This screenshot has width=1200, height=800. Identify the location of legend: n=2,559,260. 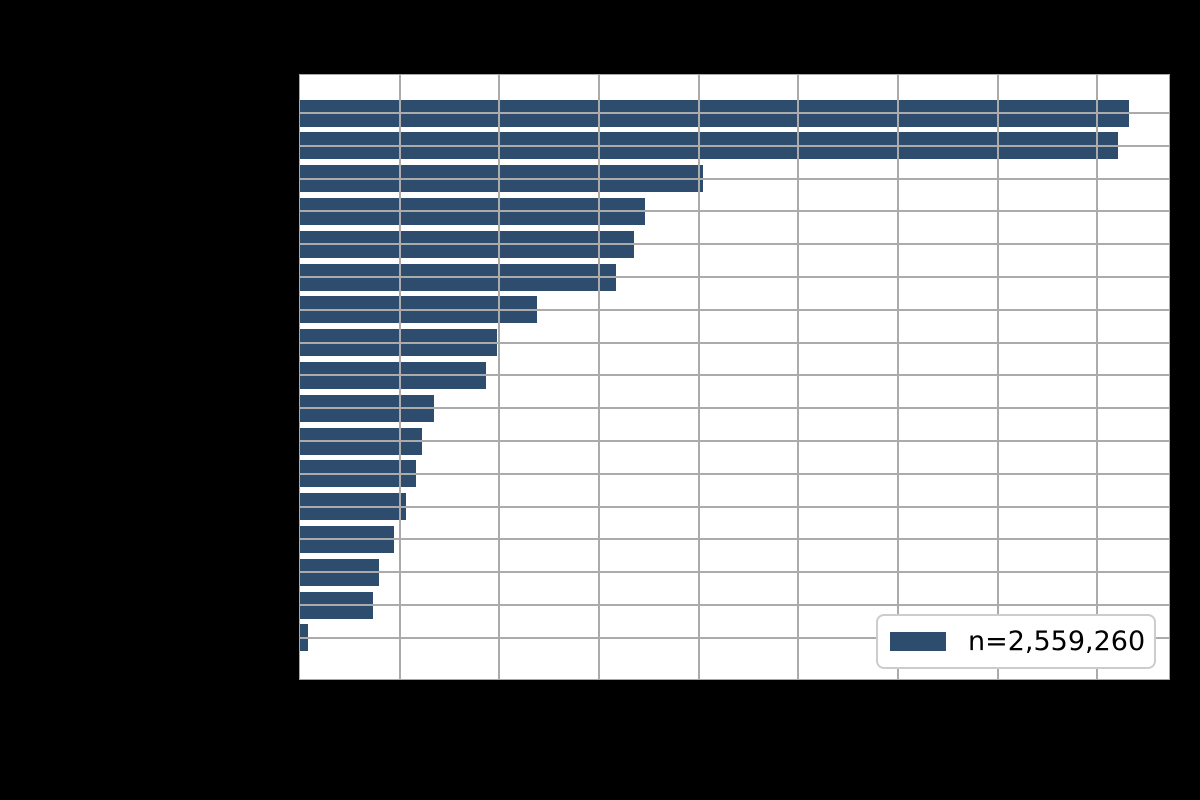
(1016, 641).